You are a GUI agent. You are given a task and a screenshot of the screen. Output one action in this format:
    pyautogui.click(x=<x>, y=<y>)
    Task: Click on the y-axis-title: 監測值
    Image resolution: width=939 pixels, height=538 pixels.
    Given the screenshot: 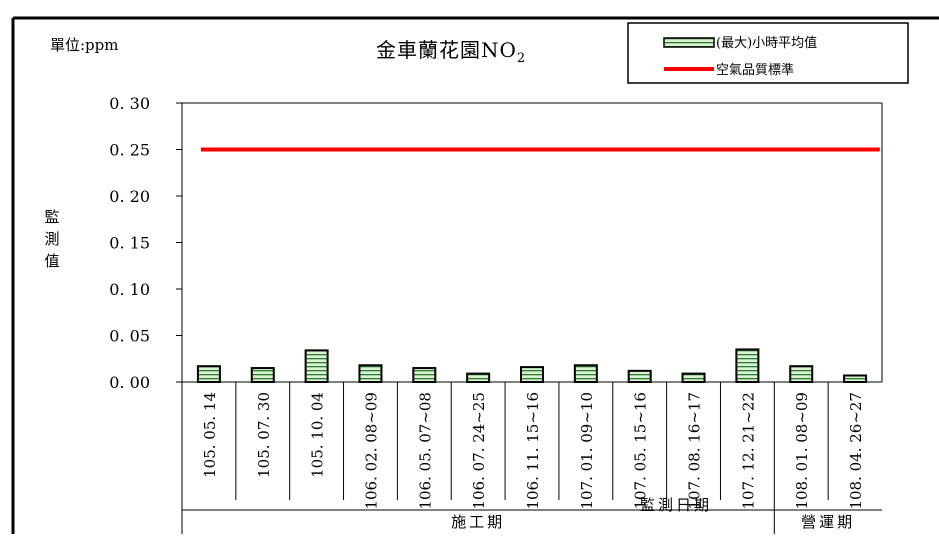 What is the action you would take?
    pyautogui.click(x=51, y=239)
    